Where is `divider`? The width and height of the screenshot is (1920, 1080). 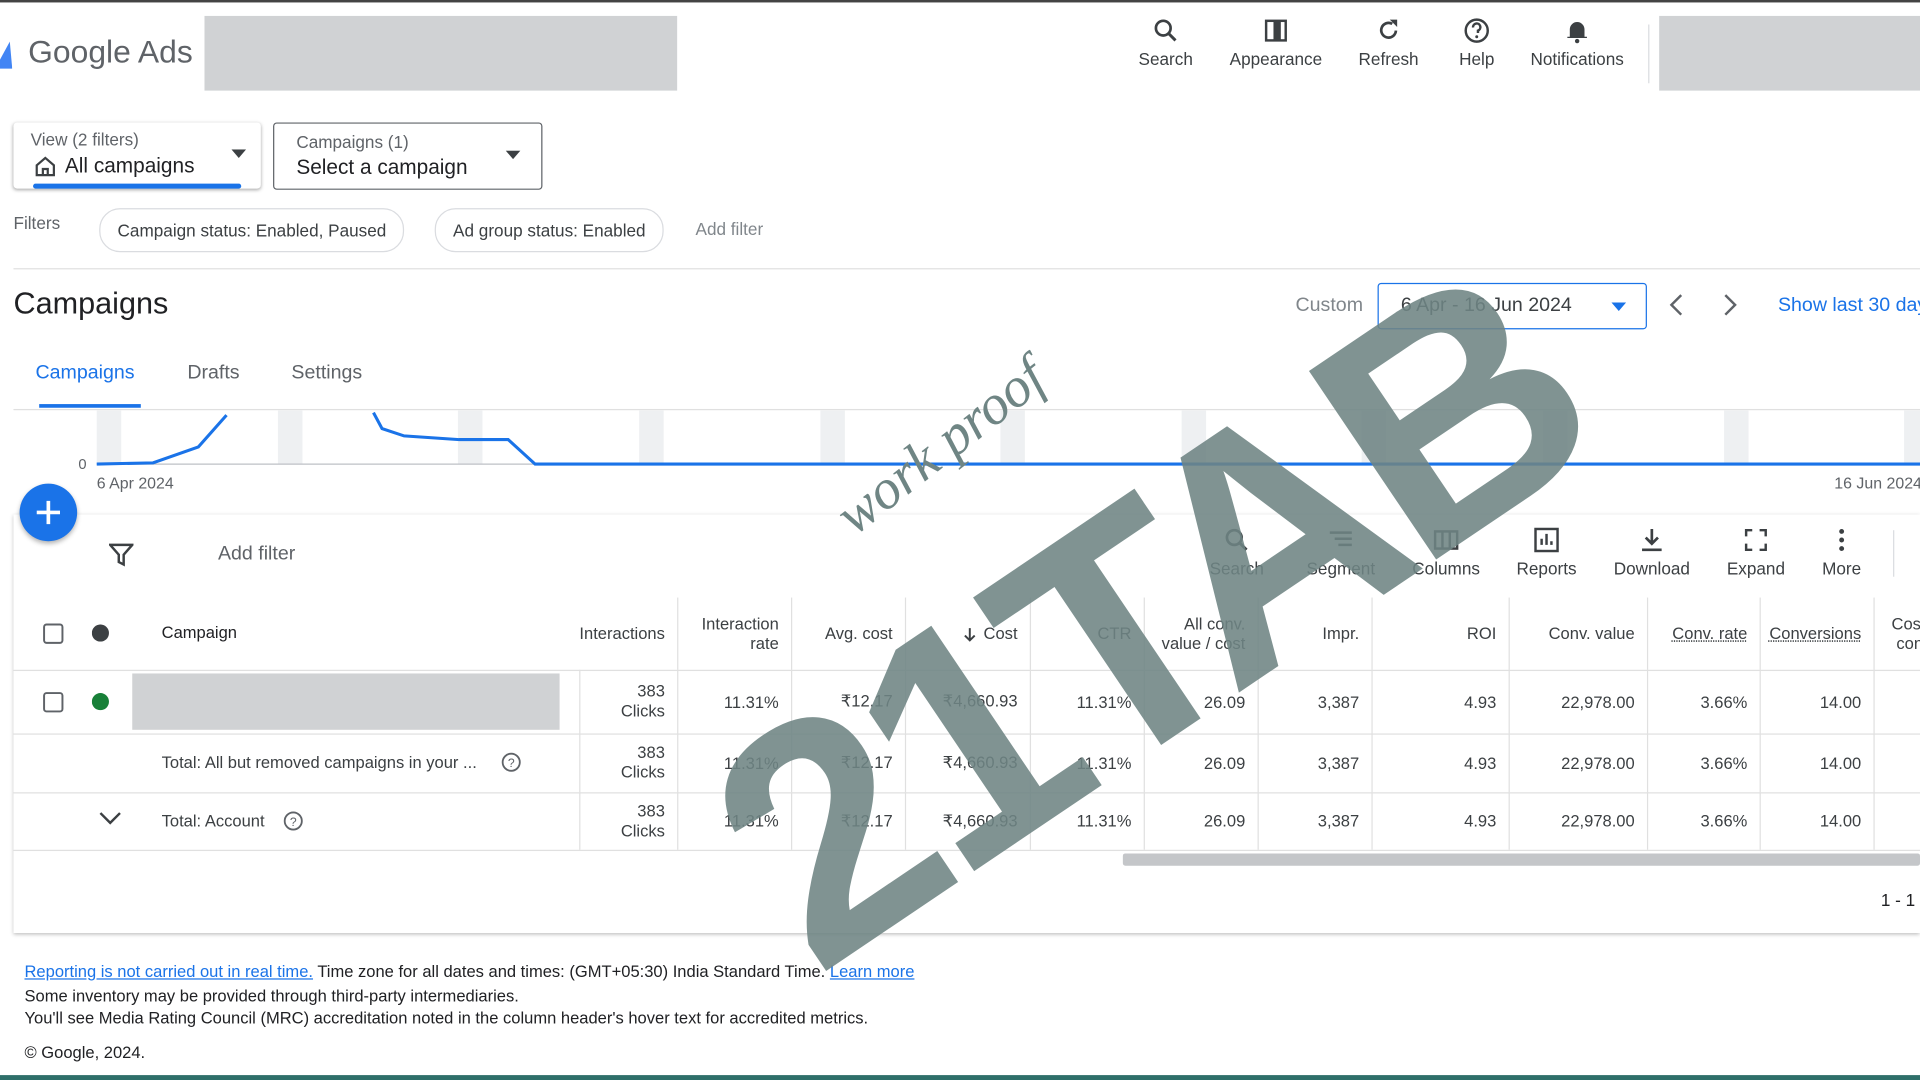
divider is located at coordinates (1649, 54).